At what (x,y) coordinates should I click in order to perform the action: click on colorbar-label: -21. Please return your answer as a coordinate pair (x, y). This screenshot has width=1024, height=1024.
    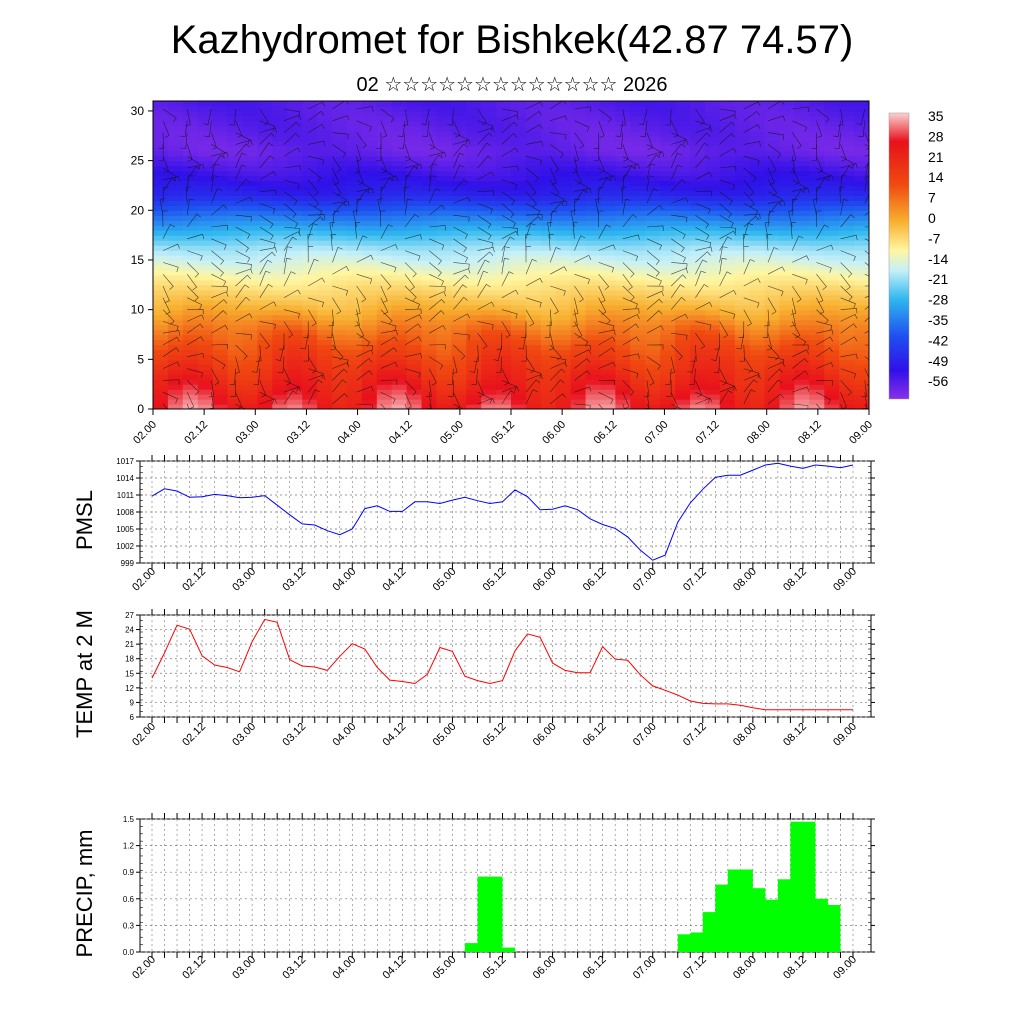
    Looking at the image, I should click on (938, 279).